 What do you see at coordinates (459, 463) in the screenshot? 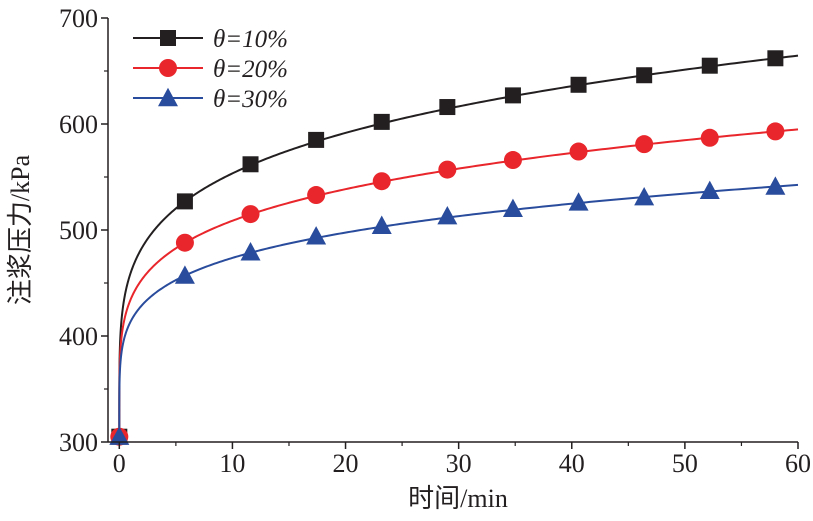
I see `x-tick-label: 30` at bounding box center [459, 463].